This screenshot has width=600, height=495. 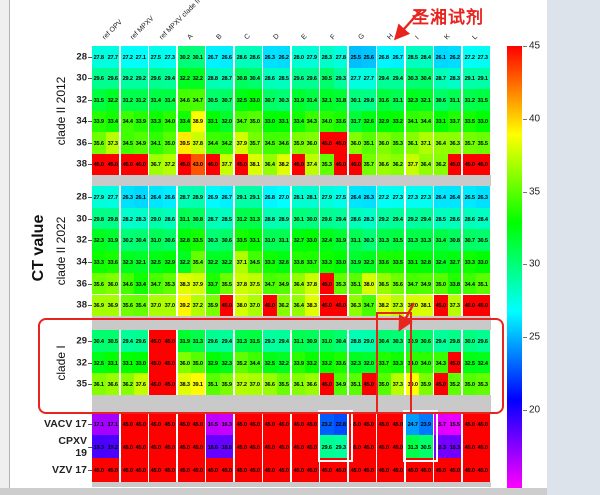 What do you see at coordinates (291, 323) in the screenshot?
I see `block-gap` at bounding box center [291, 323].